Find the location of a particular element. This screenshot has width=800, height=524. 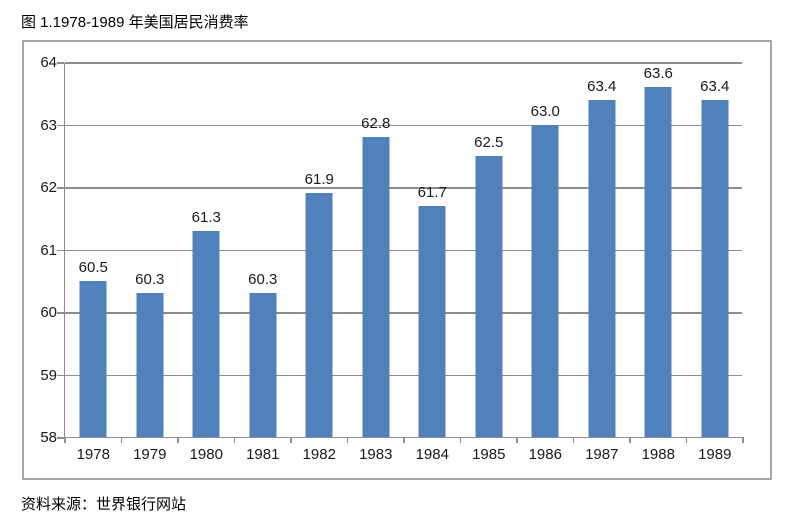

y-axis-label-63: 63 is located at coordinates (48, 125).